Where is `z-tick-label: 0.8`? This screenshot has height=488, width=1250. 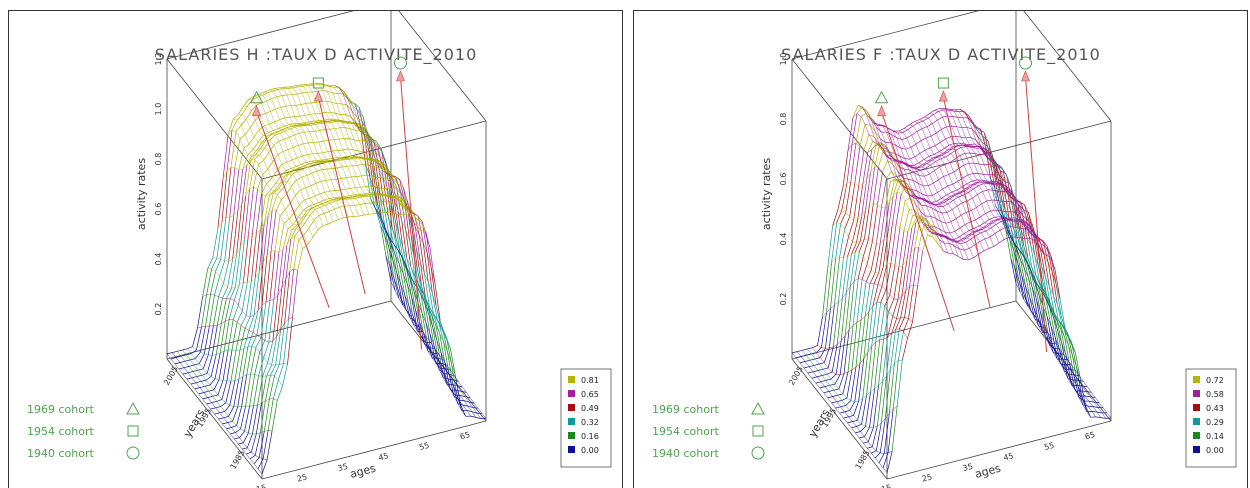
z-tick-label: 0.8 is located at coordinates (158, 159).